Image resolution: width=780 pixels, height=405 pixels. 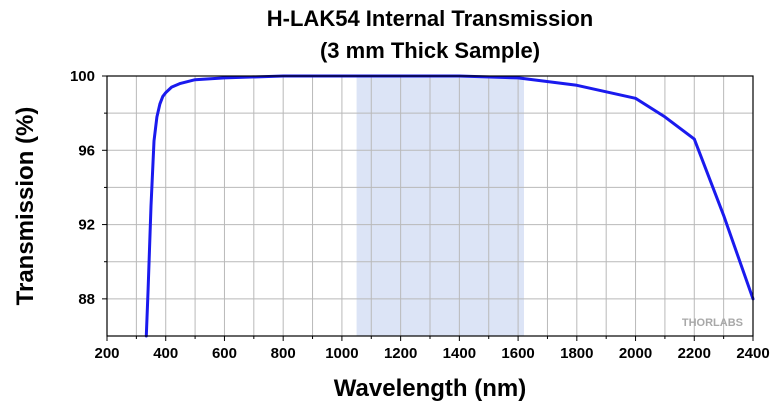 What do you see at coordinates (86, 150) in the screenshot?
I see `y-tick-label: 96` at bounding box center [86, 150].